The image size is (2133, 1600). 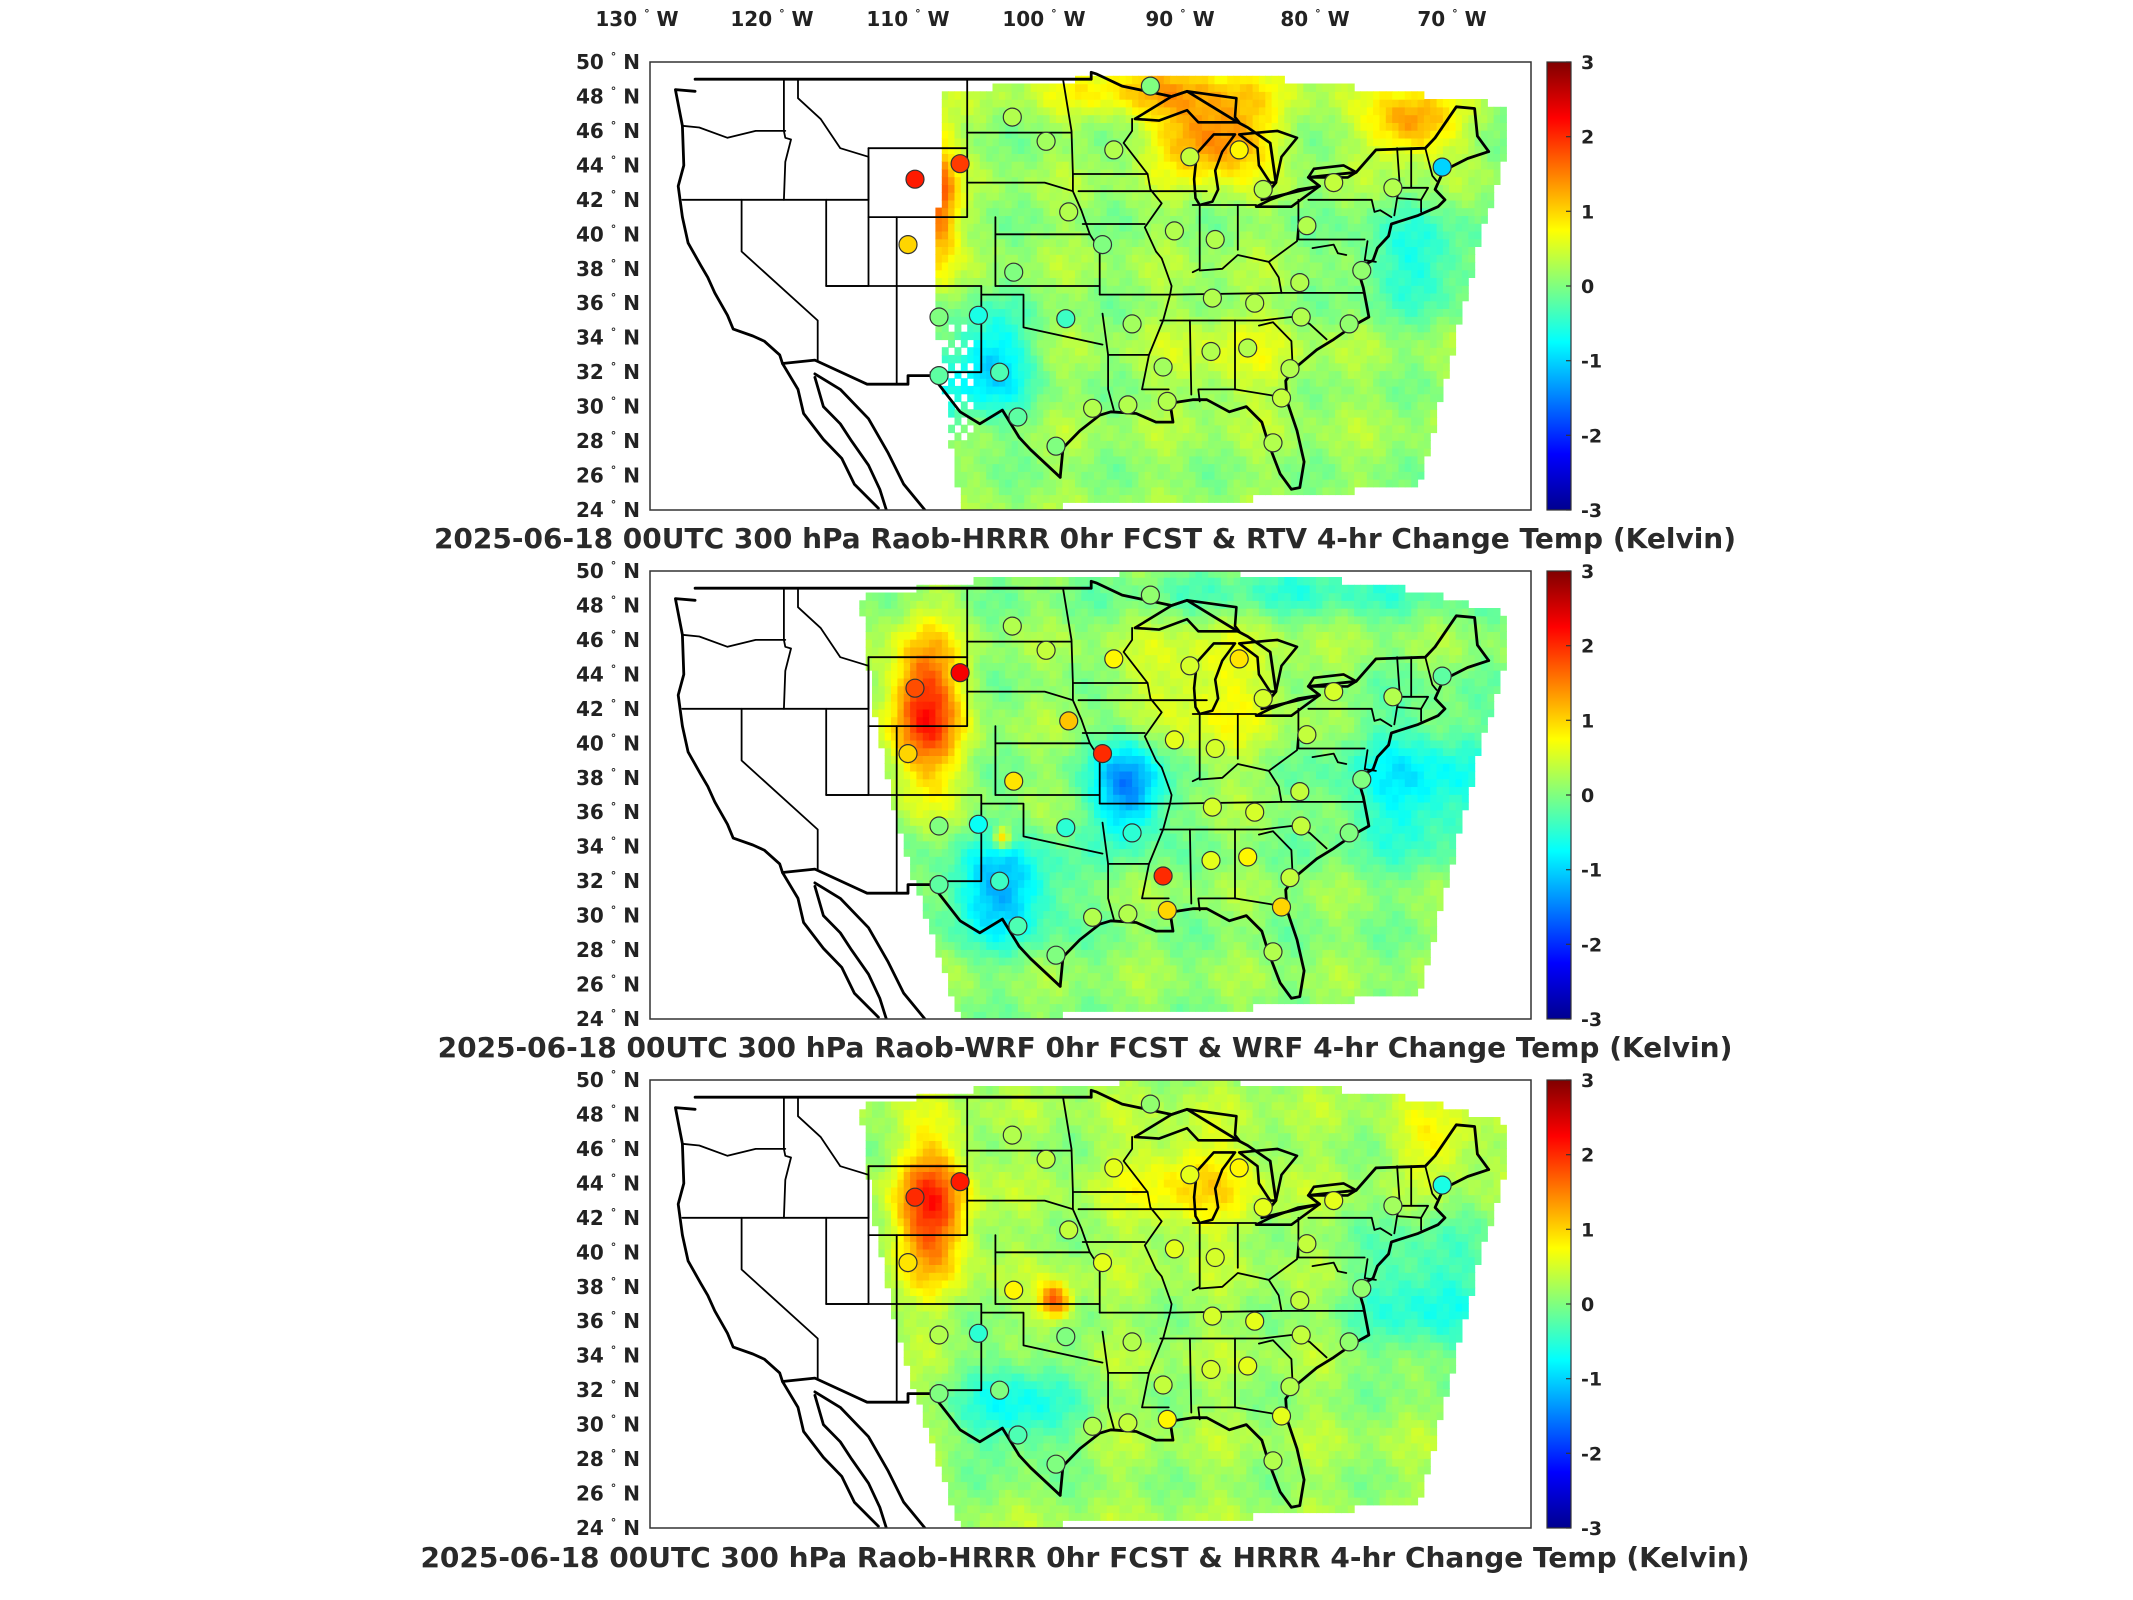 What do you see at coordinates (608, 709) in the screenshot?
I see `lat-tick-label: 42 ° N` at bounding box center [608, 709].